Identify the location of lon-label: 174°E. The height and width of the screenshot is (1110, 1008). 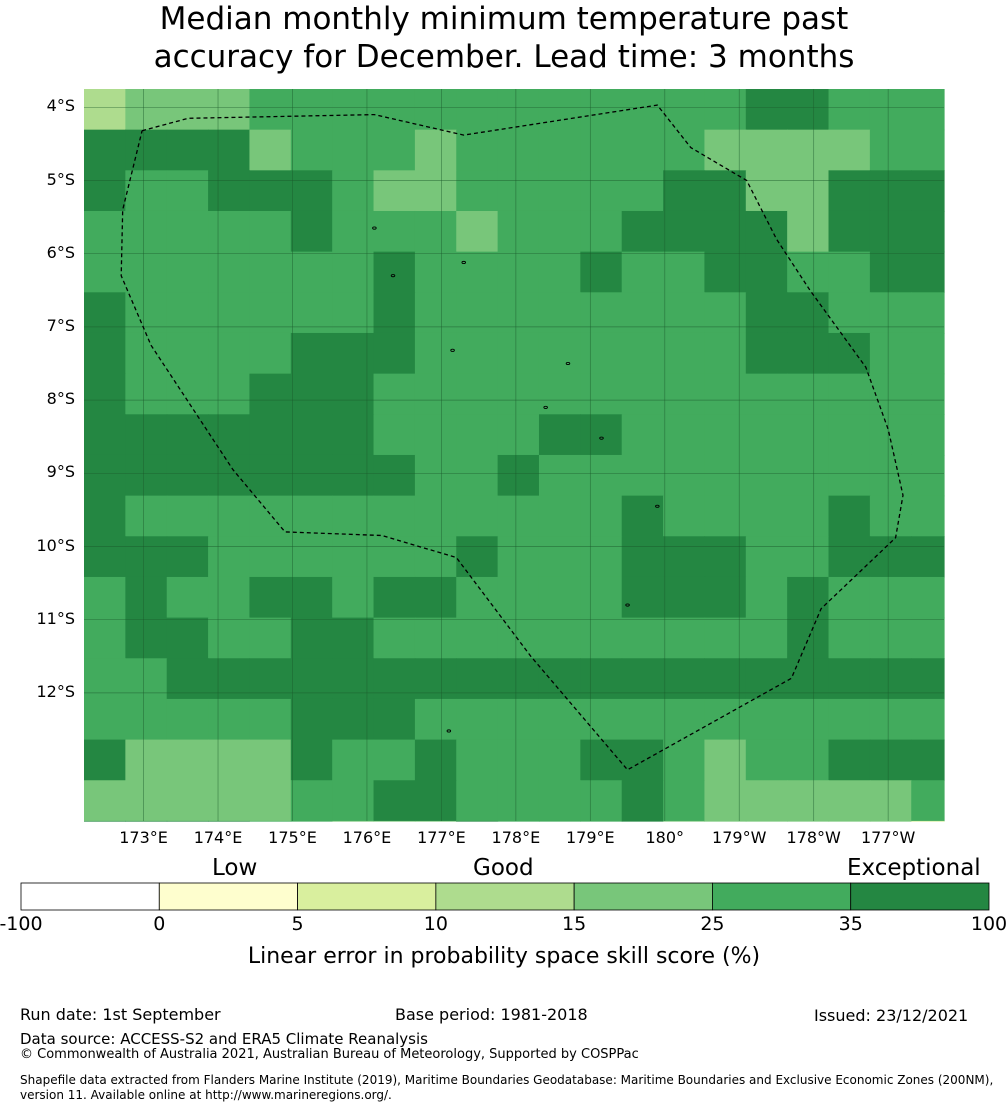
(218, 837).